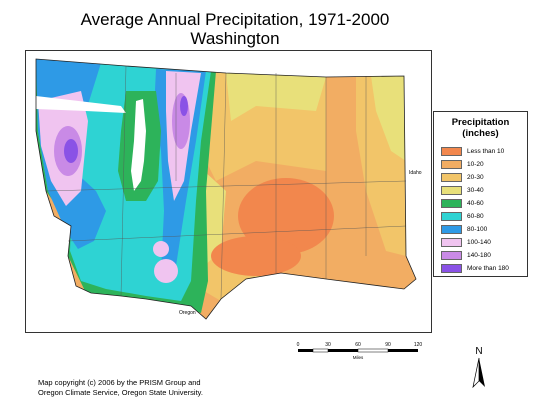 Image resolution: width=540 pixels, height=417 pixels. What do you see at coordinates (478, 351) in the screenshot?
I see `north-arrow-label: N` at bounding box center [478, 351].